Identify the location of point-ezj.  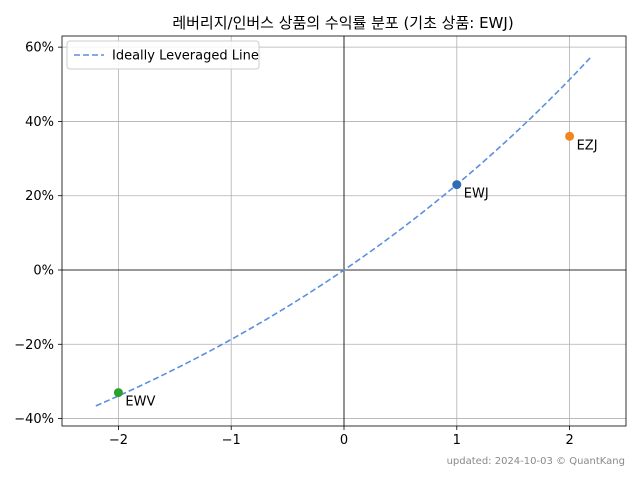
(570, 136).